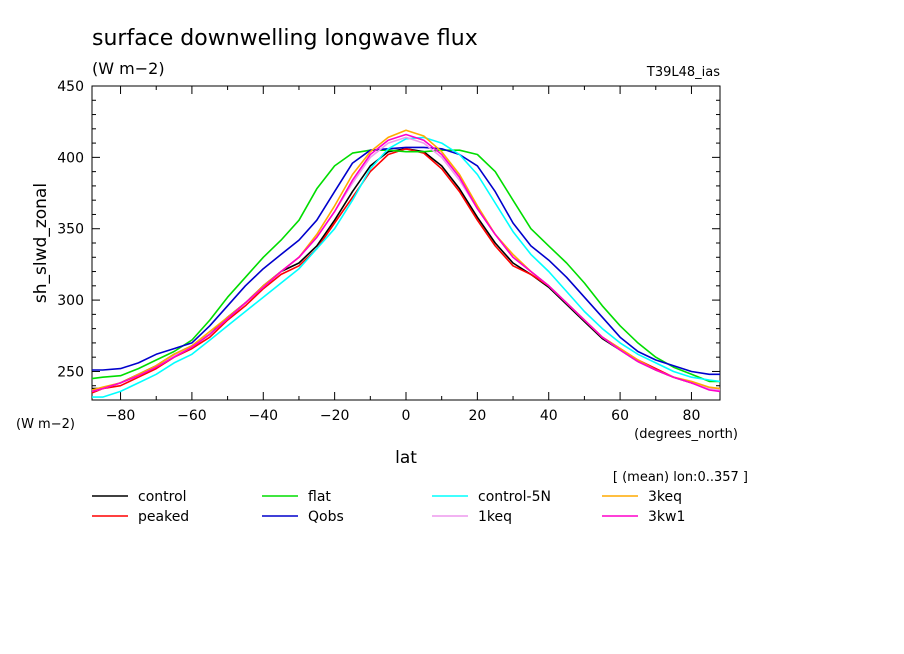 This screenshot has width=904, height=654. Describe the element at coordinates (285, 38) in the screenshot. I see `chart-title: surface downwelling longwave flux` at that location.